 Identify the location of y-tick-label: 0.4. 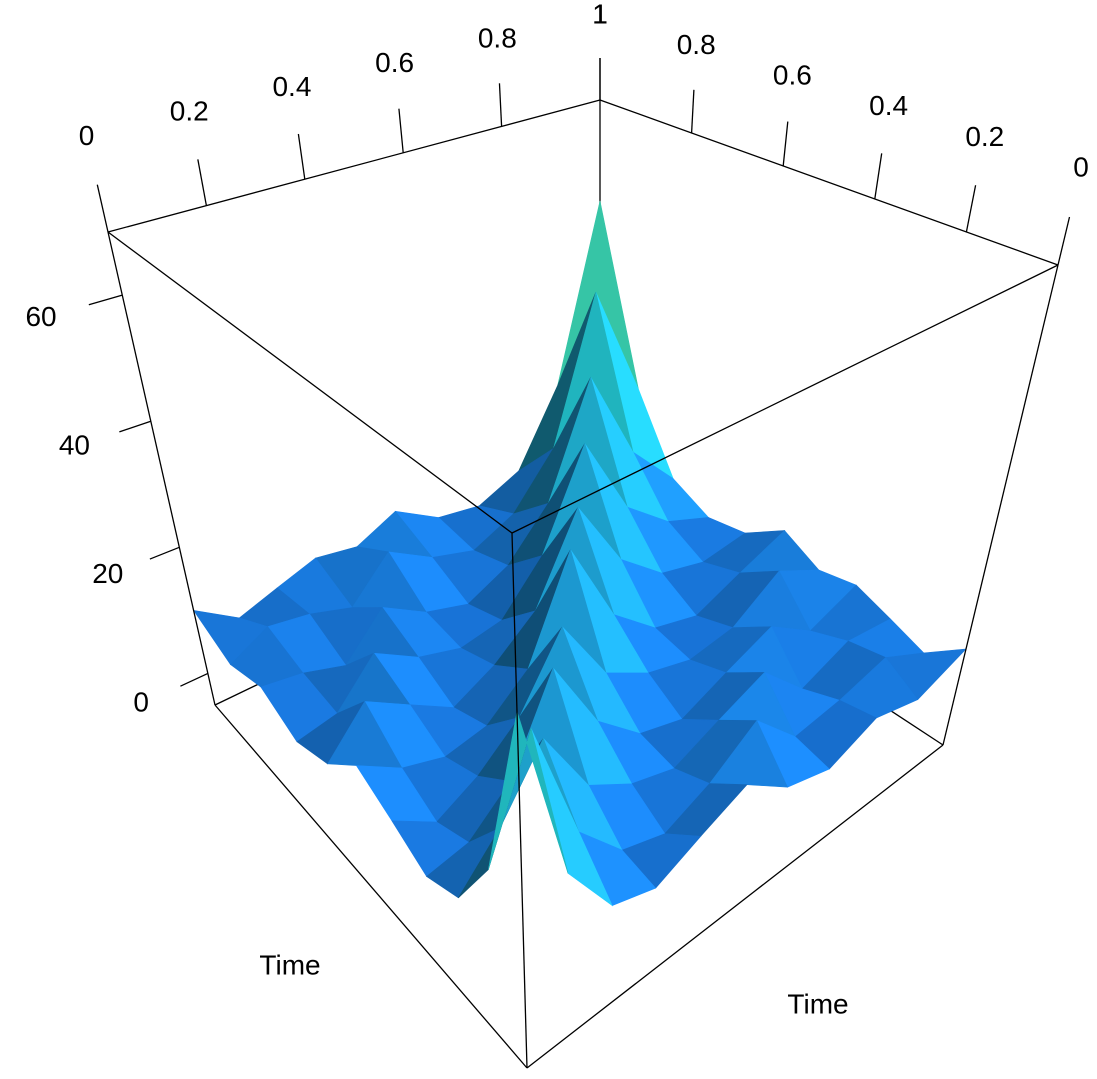
(888, 105).